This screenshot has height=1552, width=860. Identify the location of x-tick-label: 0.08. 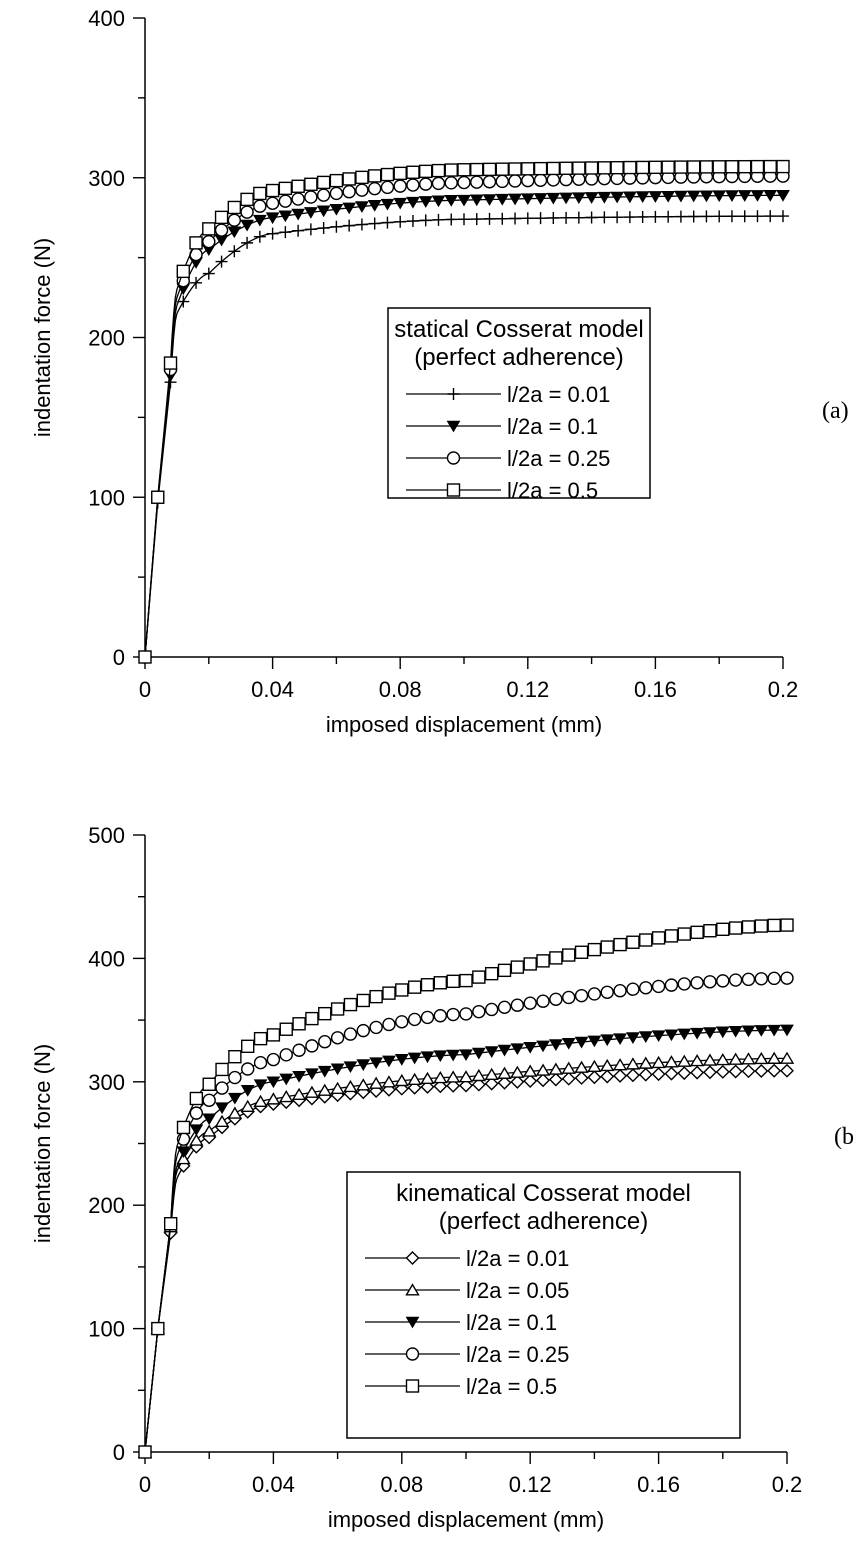
(400, 689).